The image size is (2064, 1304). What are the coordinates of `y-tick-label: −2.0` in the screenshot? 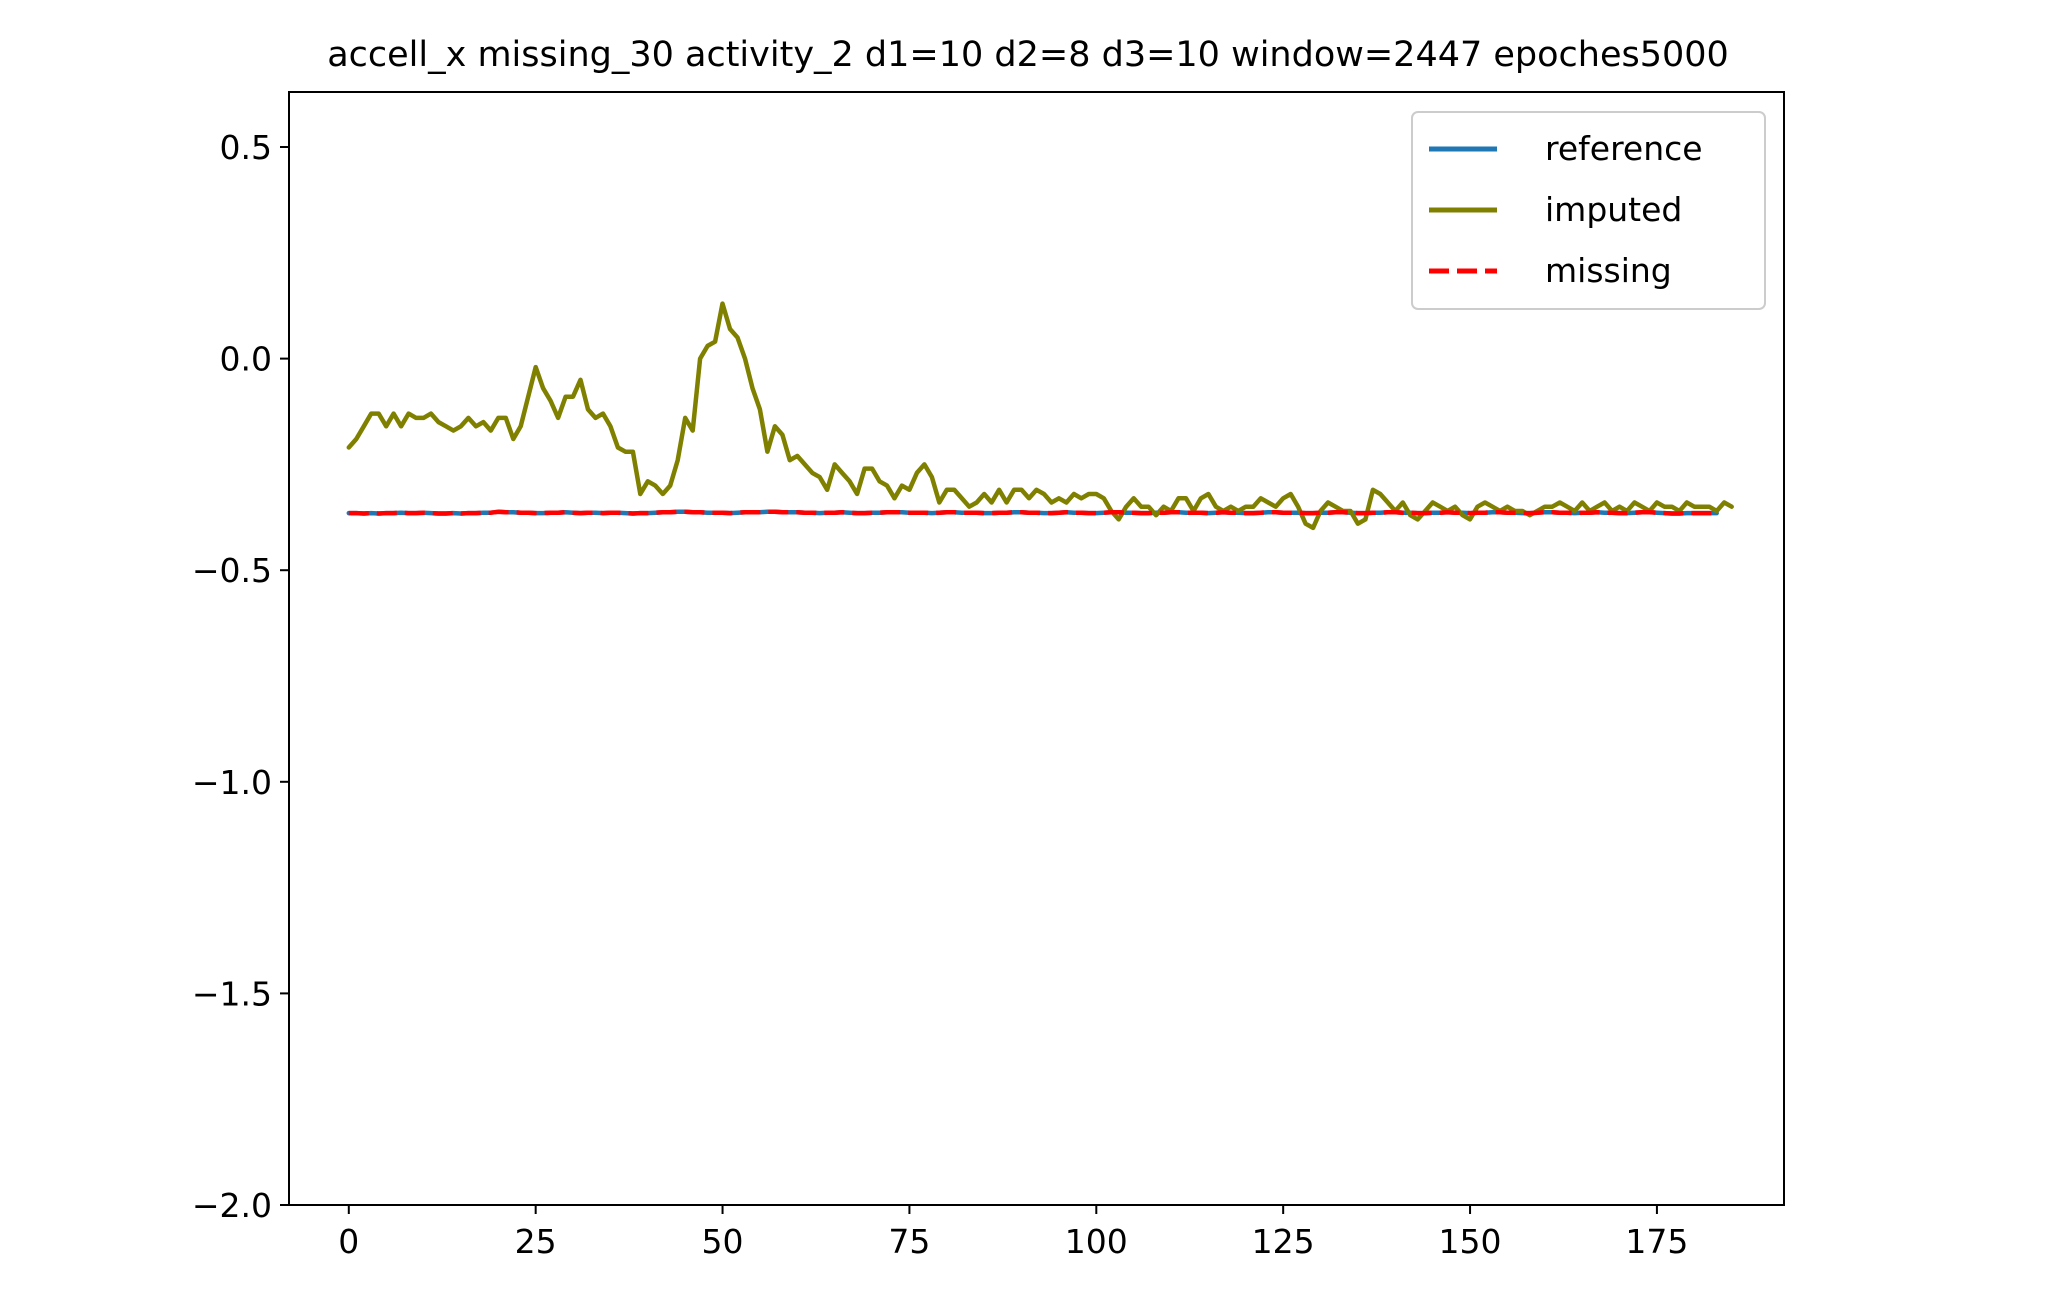 It's located at (232, 1205).